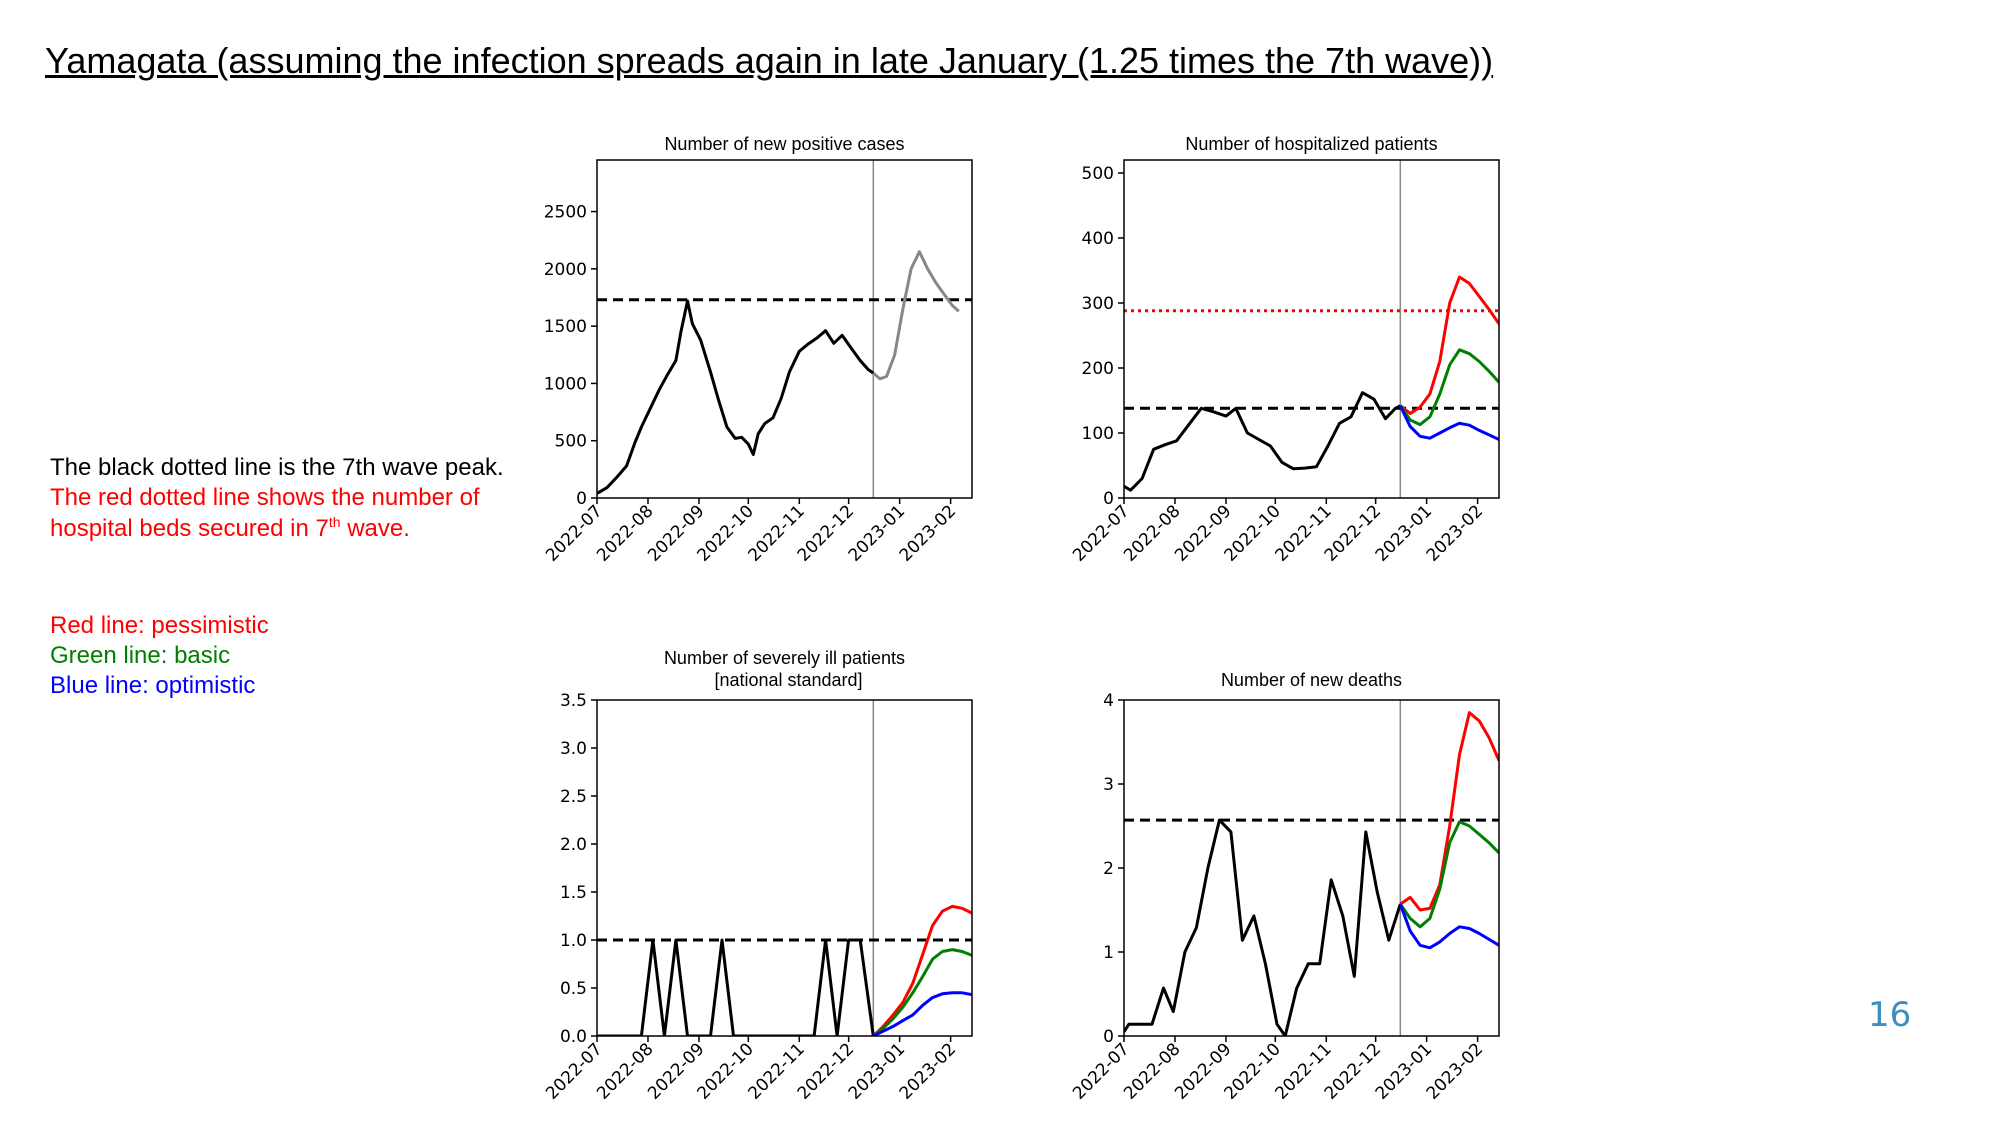 This screenshot has height=1125, width=2000. I want to click on chart-title: Number of new positive cases, so click(784, 144).